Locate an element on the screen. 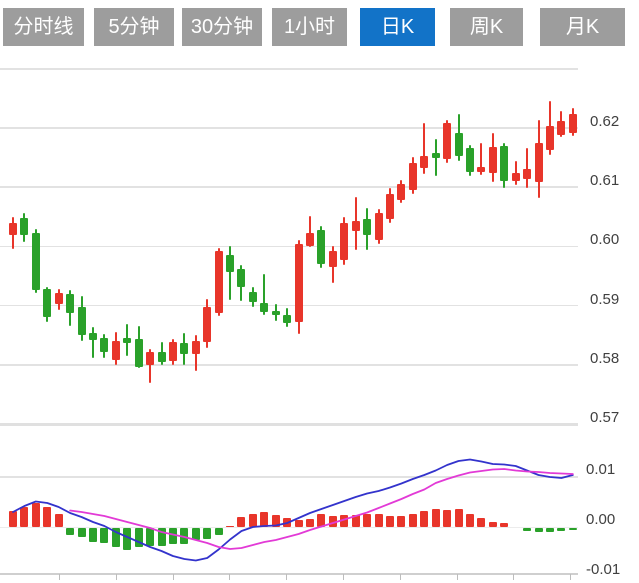 The height and width of the screenshot is (583, 639). y-axis-label: 0.61 is located at coordinates (605, 181).